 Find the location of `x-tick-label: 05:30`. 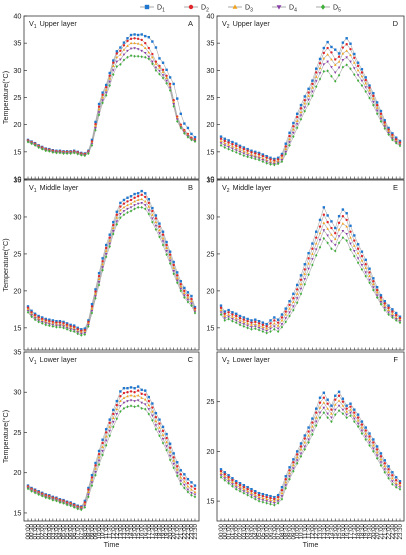

x-tick-label: 05:30 is located at coordinates (263, 531).